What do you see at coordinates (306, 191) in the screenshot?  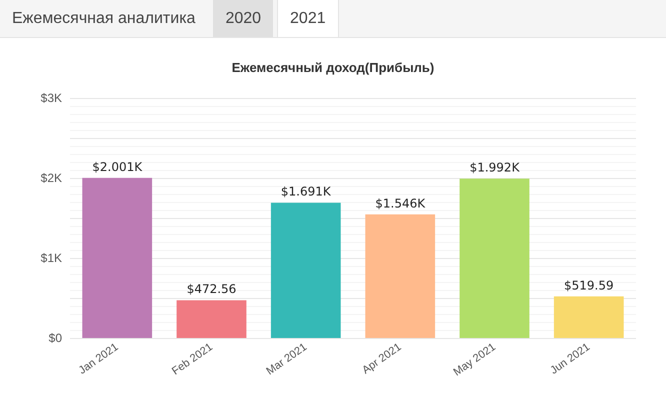 I see `data-label: $1.691K` at bounding box center [306, 191].